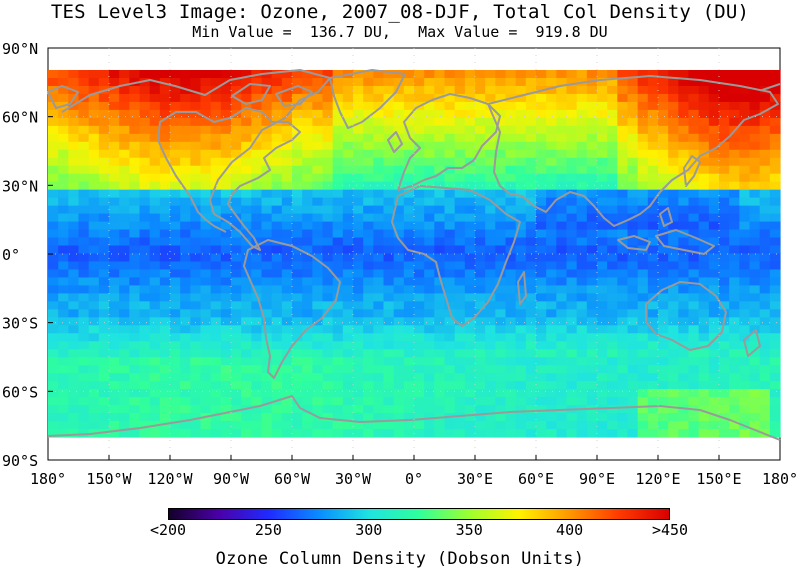 The image size is (800, 580). Describe the element at coordinates (670, 530) in the screenshot. I see `colorbar-tick-label: >450` at that location.